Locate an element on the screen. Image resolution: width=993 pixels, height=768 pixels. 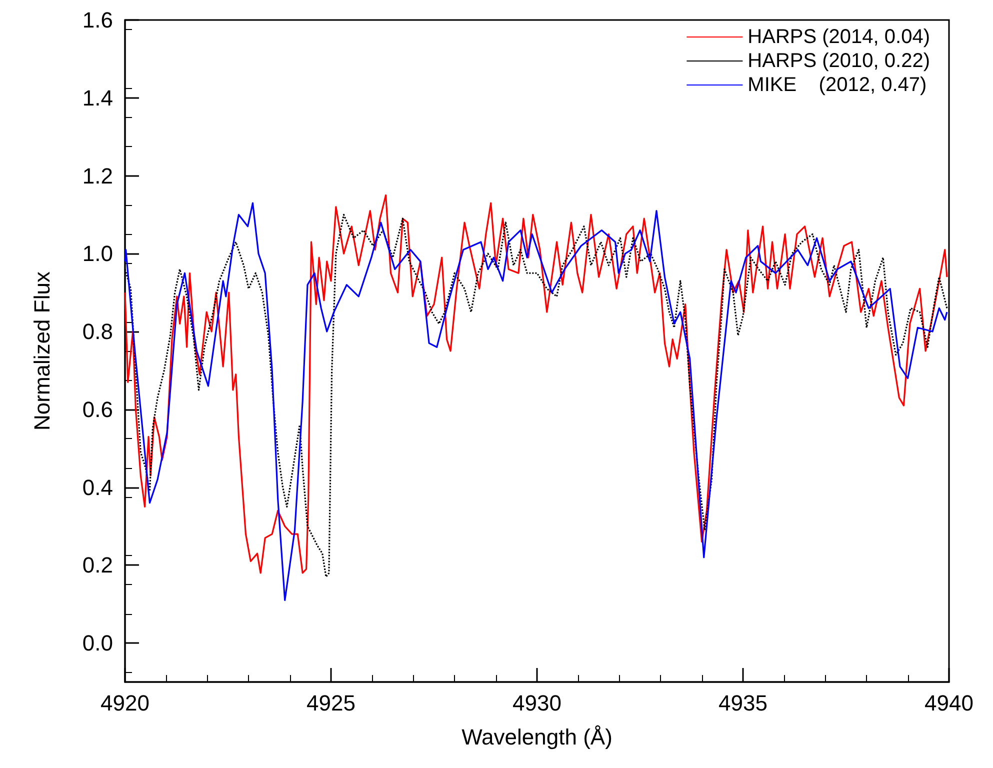
x-tick-label: 4935 is located at coordinates (743, 703).